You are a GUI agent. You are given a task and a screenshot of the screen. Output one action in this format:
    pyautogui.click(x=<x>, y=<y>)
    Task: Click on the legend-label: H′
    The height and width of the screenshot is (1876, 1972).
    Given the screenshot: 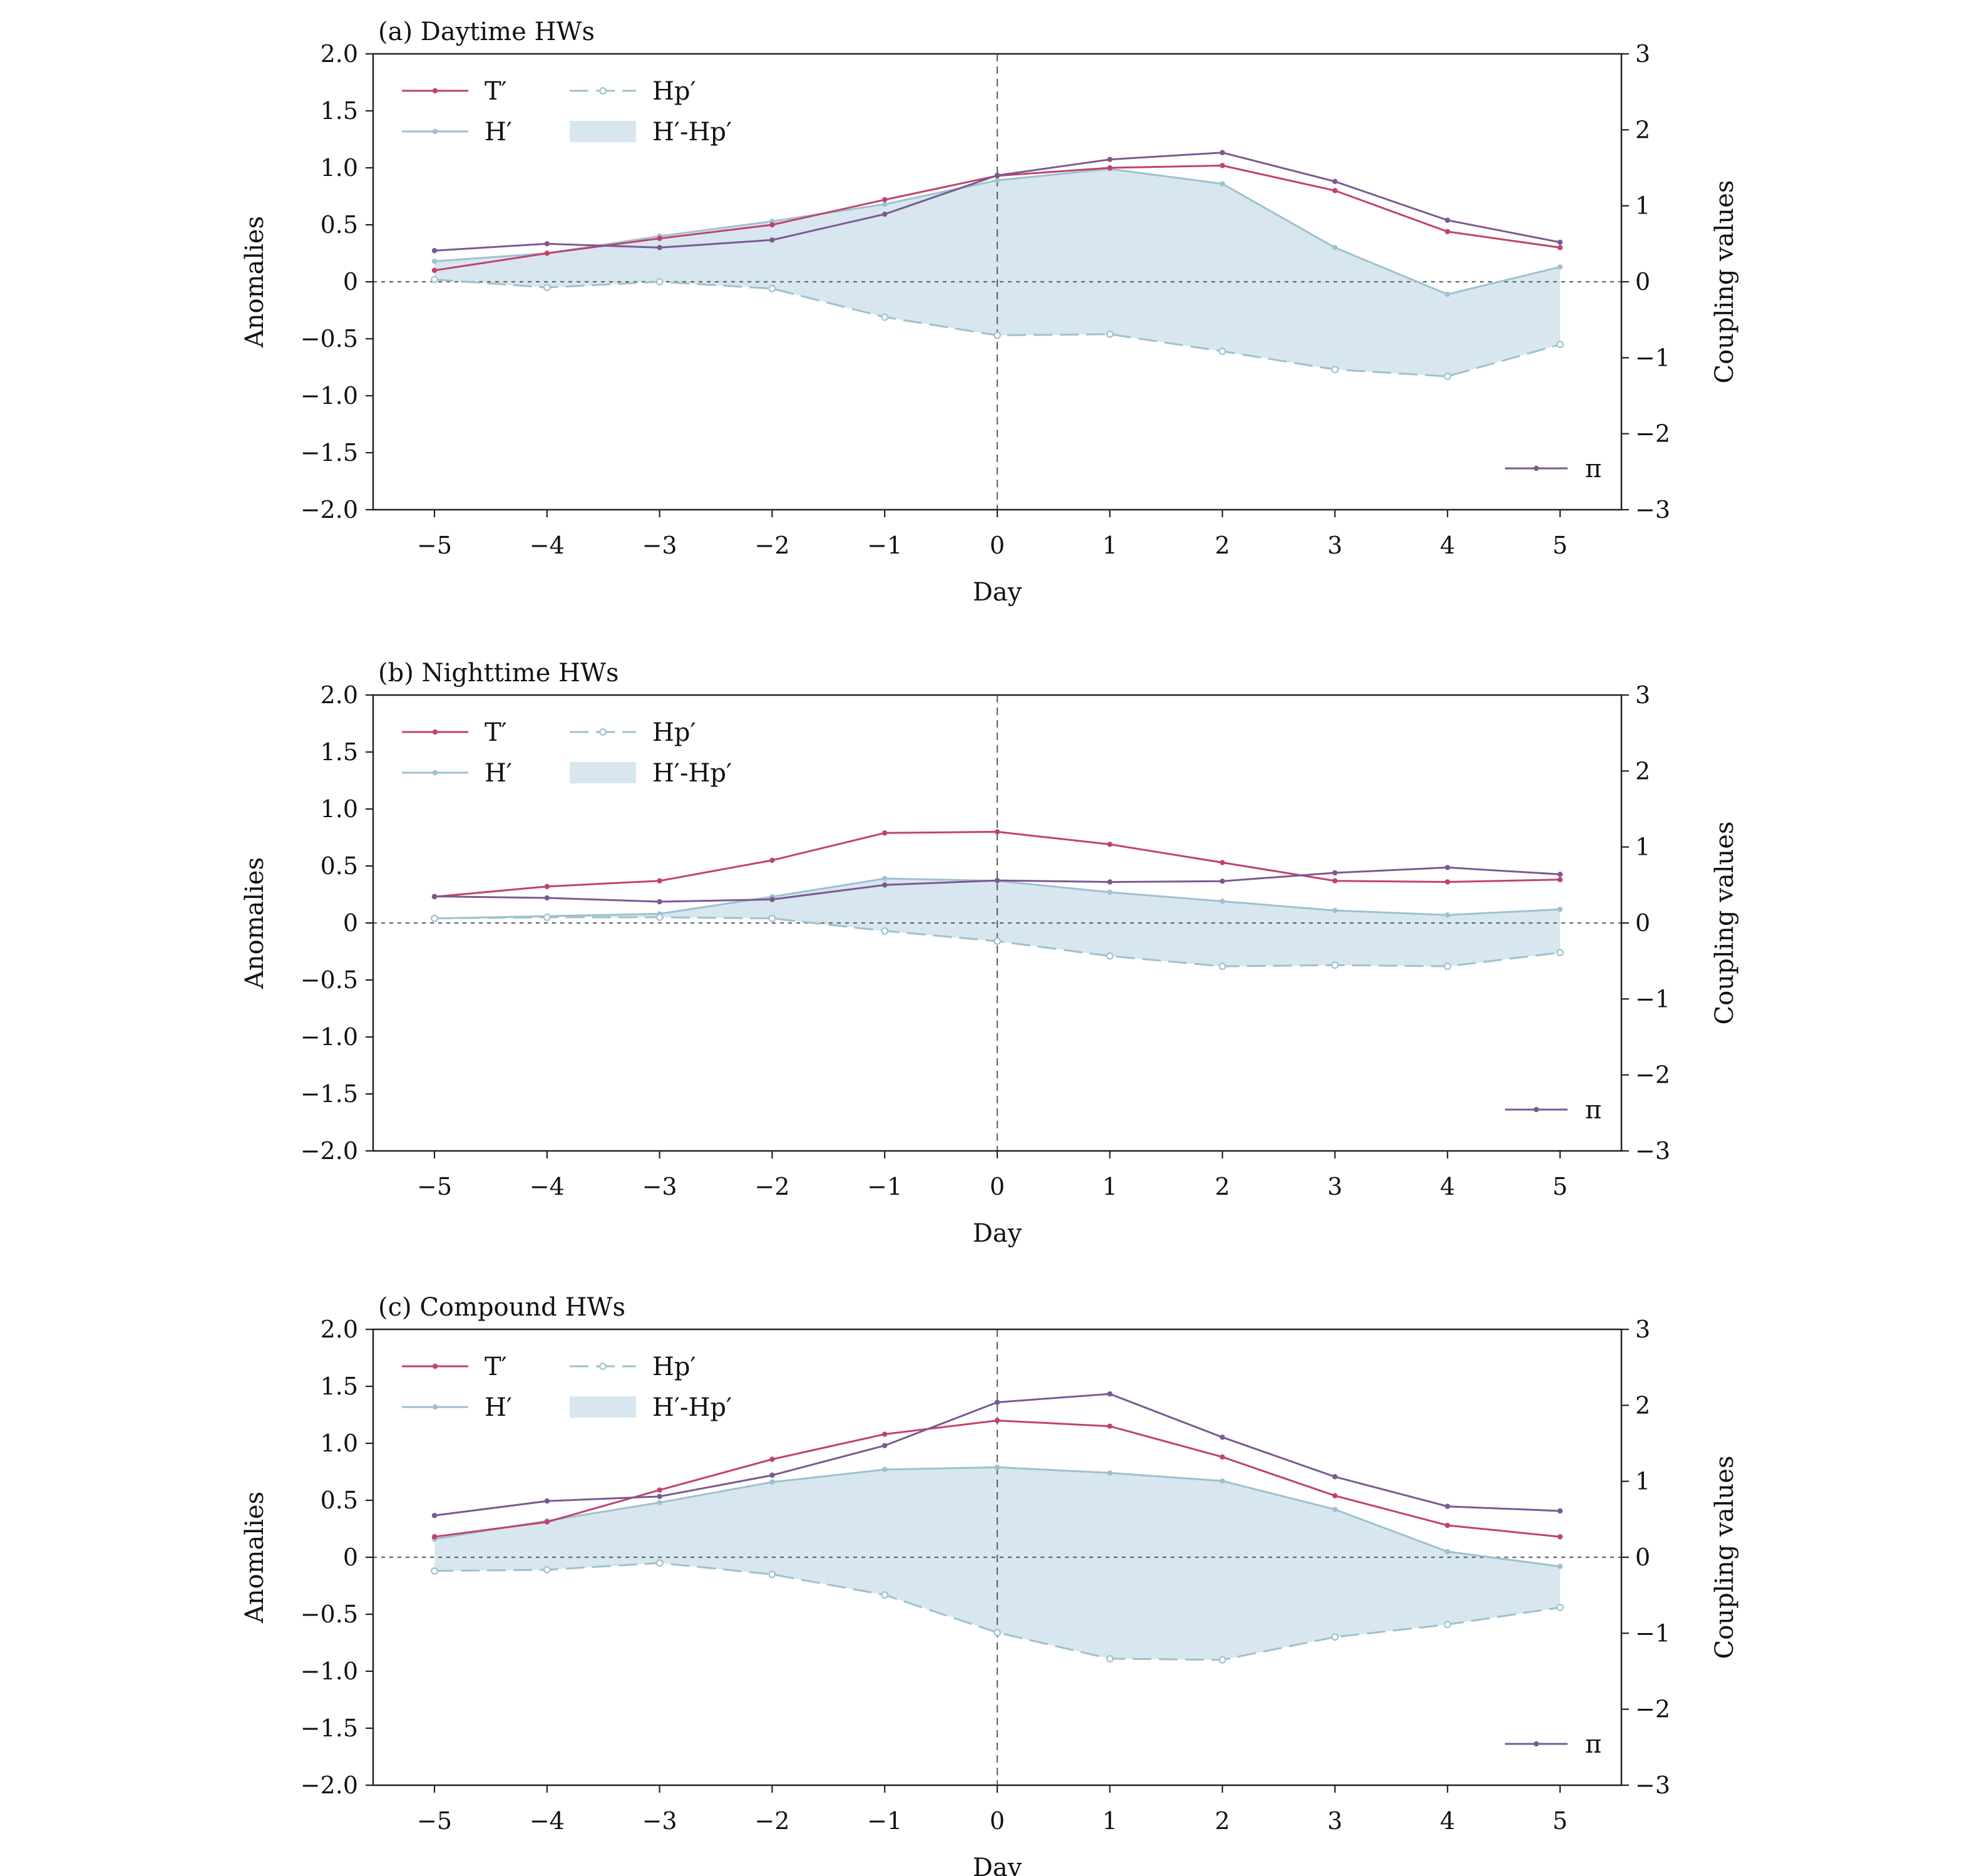 What is the action you would take?
    pyautogui.click(x=498, y=773)
    